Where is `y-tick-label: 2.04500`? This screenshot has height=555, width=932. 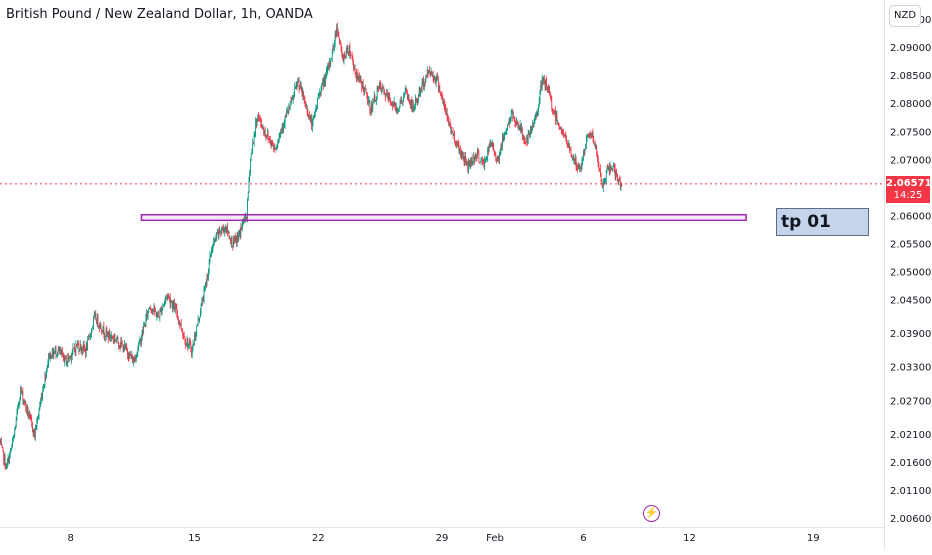 y-tick-label: 2.04500 is located at coordinates (910, 300).